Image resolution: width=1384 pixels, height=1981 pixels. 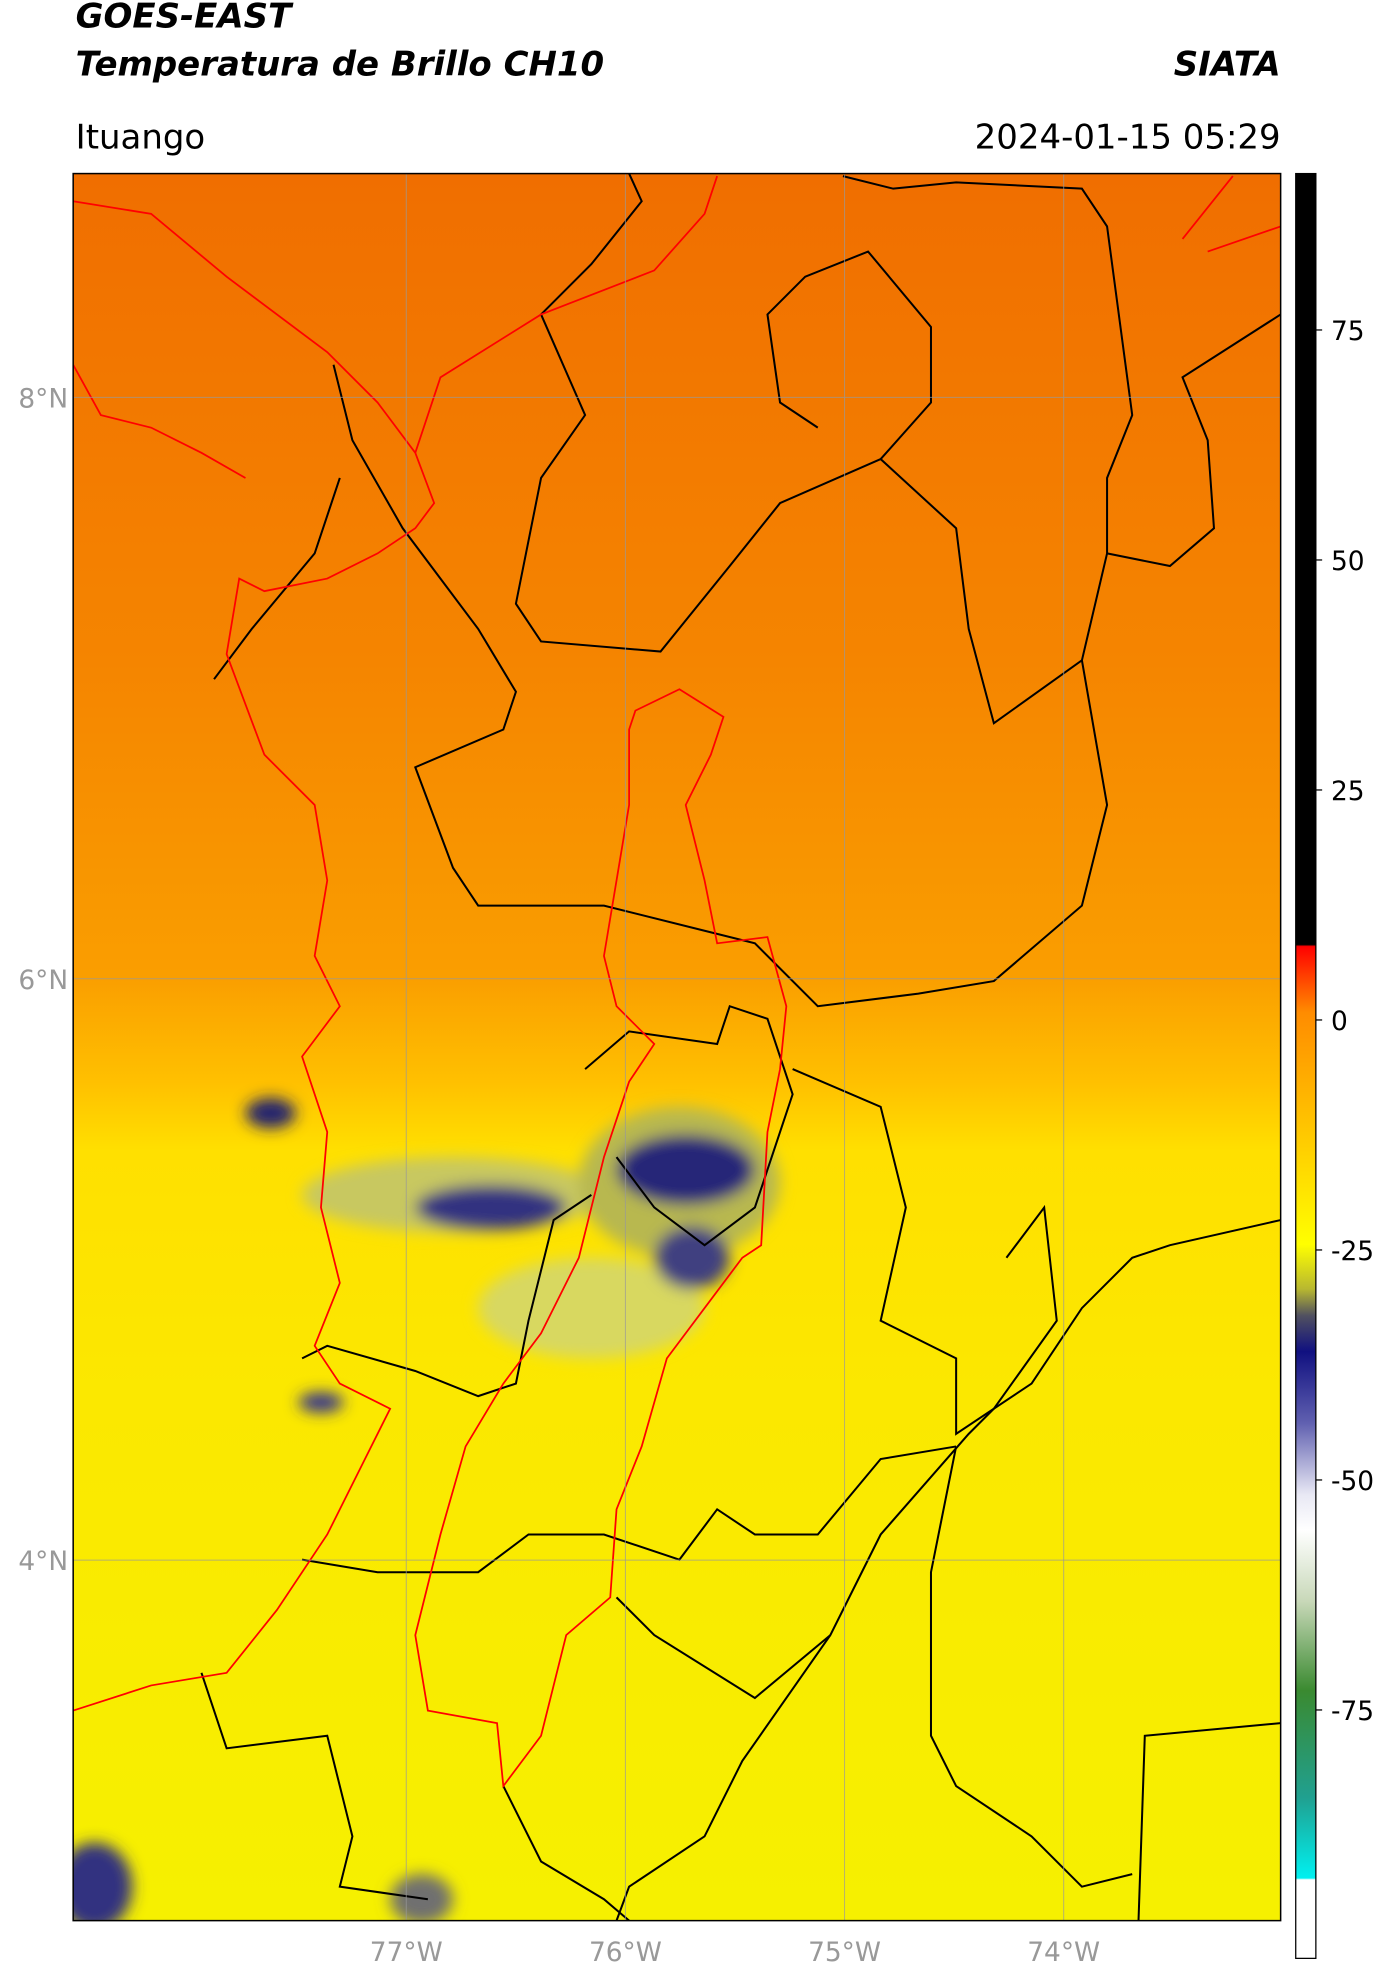 What do you see at coordinates (1339, 1021) in the screenshot?
I see `colorbar-tick-label: 0` at bounding box center [1339, 1021].